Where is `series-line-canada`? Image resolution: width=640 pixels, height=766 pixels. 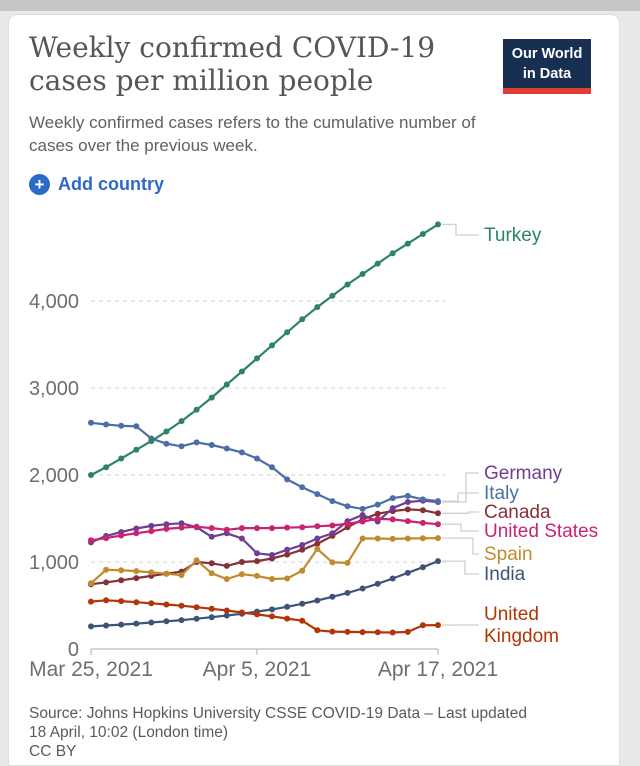
series-line-canada is located at coordinates (264, 547).